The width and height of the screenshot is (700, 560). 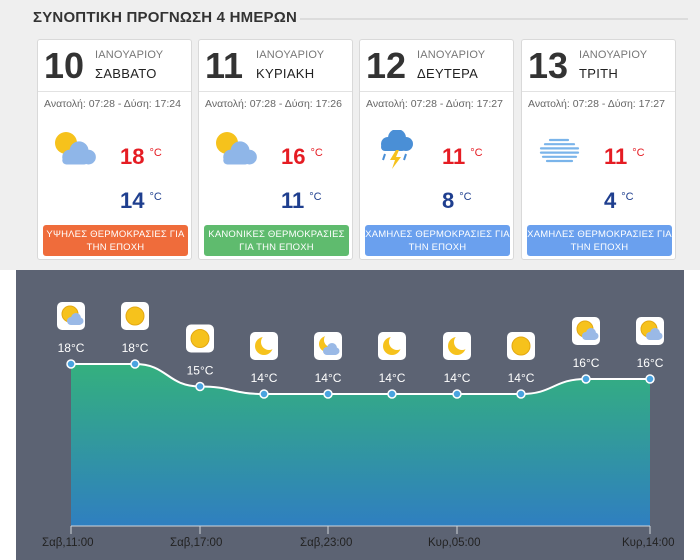 What do you see at coordinates (448, 200) in the screenshot?
I see `min-temp-value: 8` at bounding box center [448, 200].